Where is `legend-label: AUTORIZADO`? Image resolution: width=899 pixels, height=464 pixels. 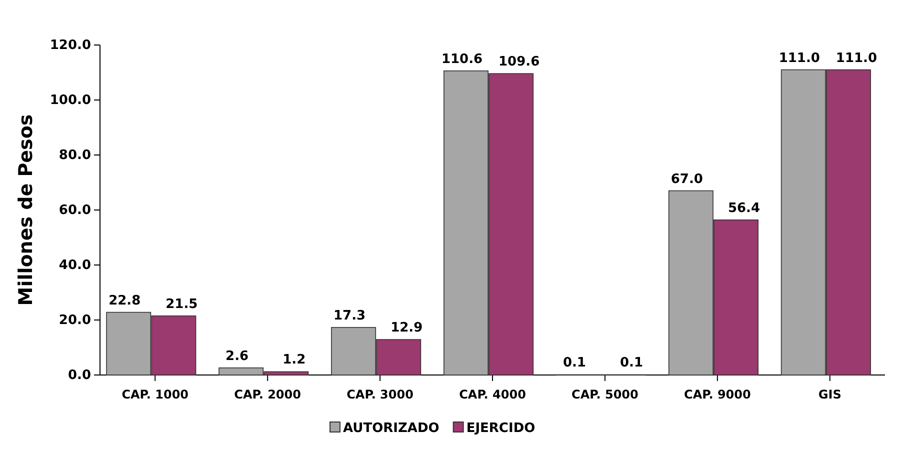 legend-label: AUTORIZADO is located at coordinates (391, 428).